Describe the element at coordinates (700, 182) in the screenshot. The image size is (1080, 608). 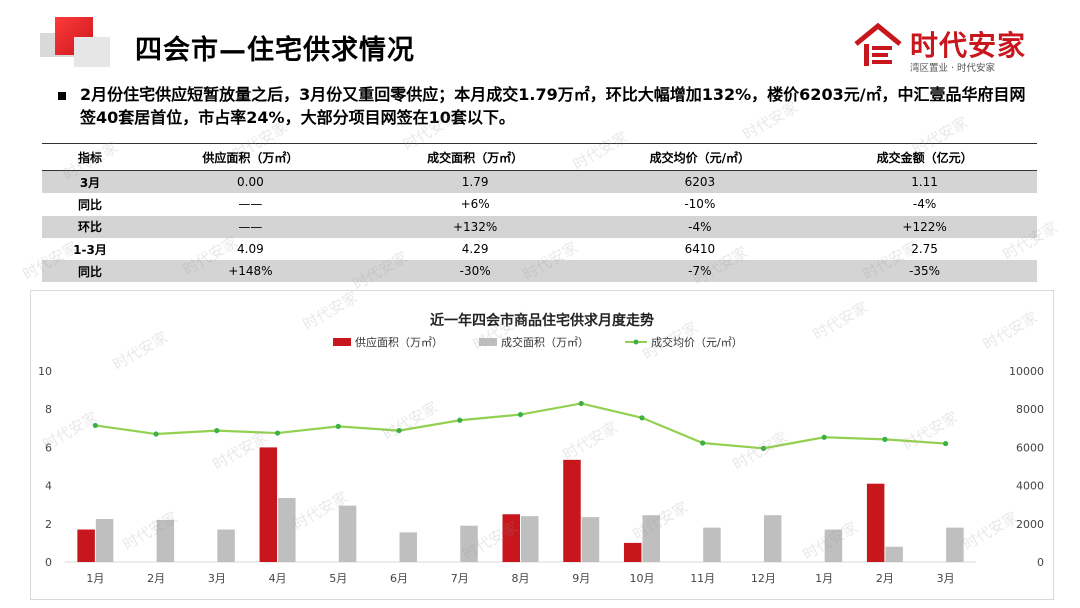
I see `table-cell: 6203` at that location.